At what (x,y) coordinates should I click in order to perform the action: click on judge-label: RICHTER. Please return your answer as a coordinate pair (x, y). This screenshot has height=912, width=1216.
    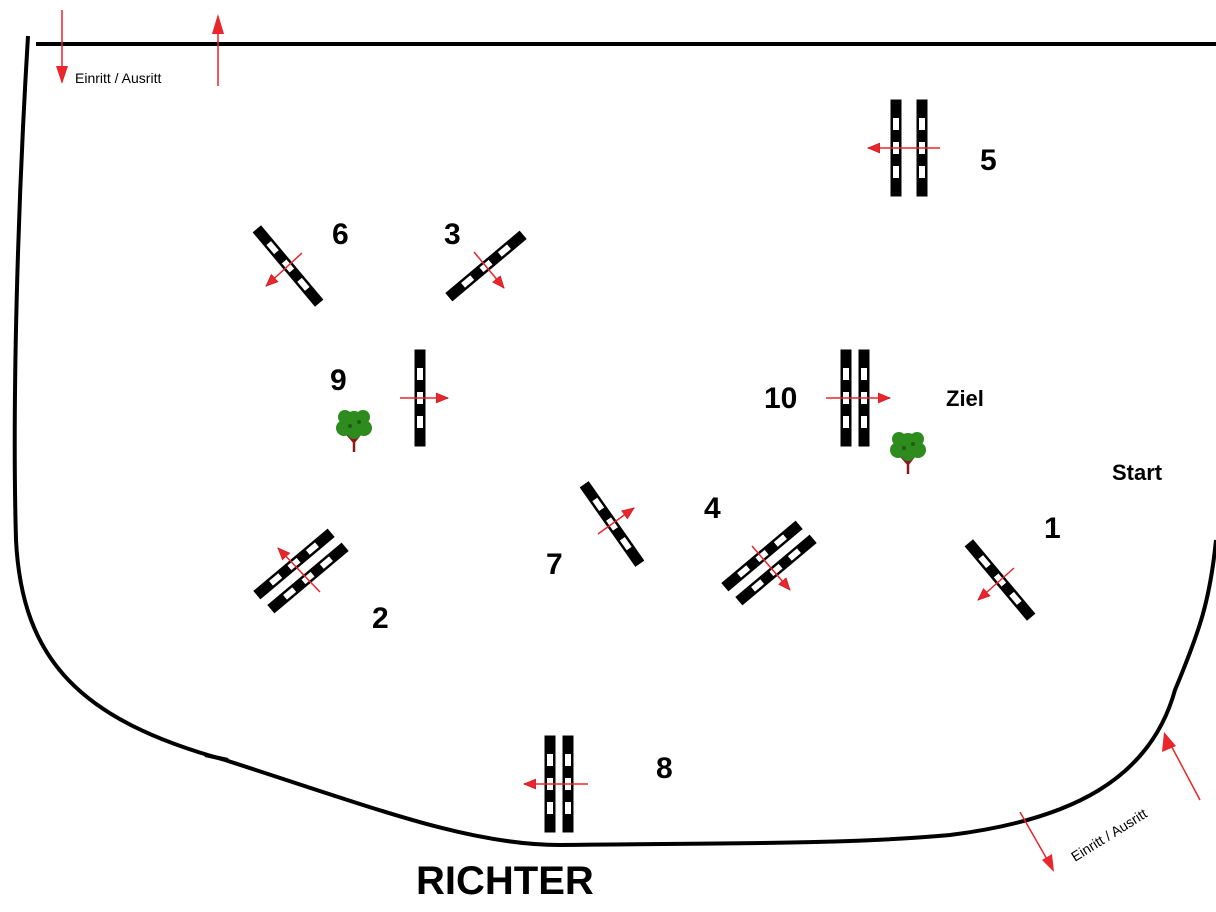
    Looking at the image, I should click on (505, 881).